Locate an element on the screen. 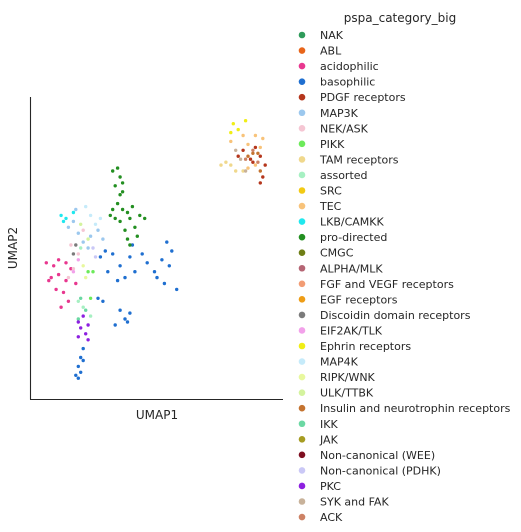  legend-label-9: assorted is located at coordinates (344, 175).